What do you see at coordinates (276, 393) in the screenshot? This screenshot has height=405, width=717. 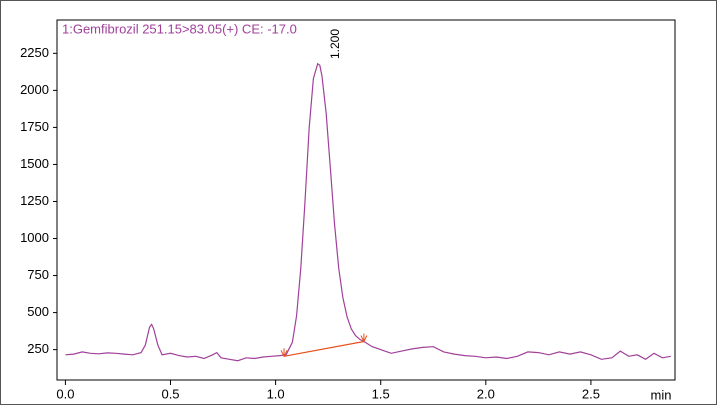 I see `x-tick-label: 1.0` at bounding box center [276, 393].